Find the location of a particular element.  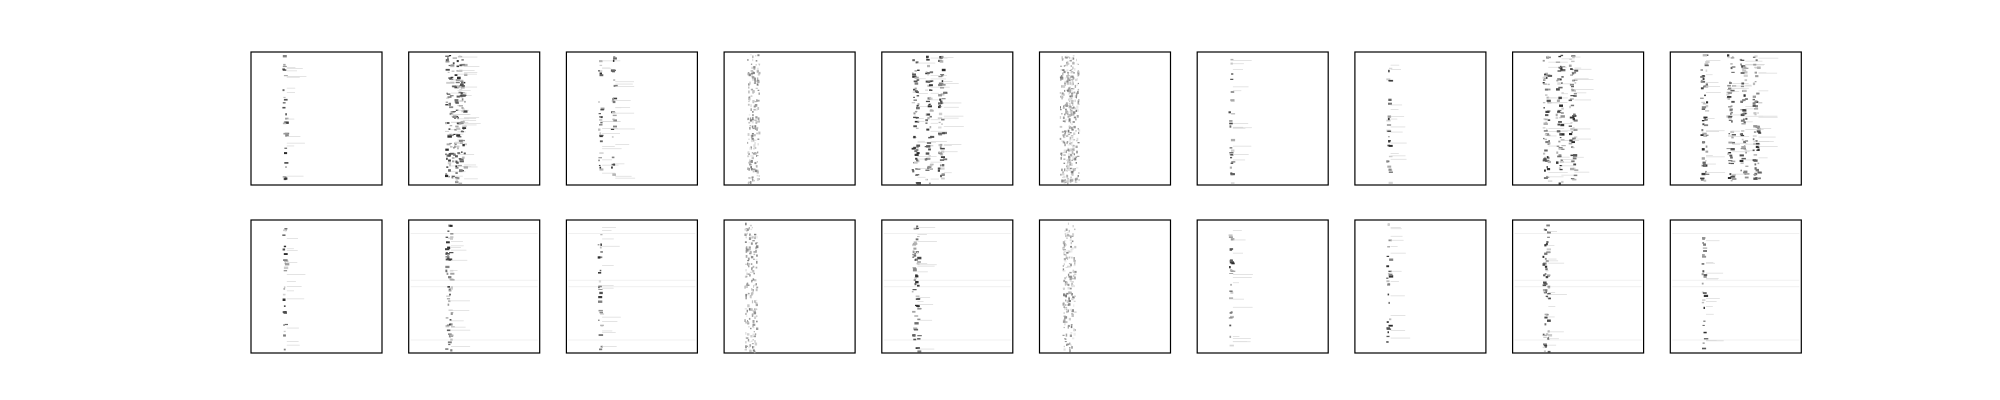

panel-grid-line is located at coordinates (632, 233).